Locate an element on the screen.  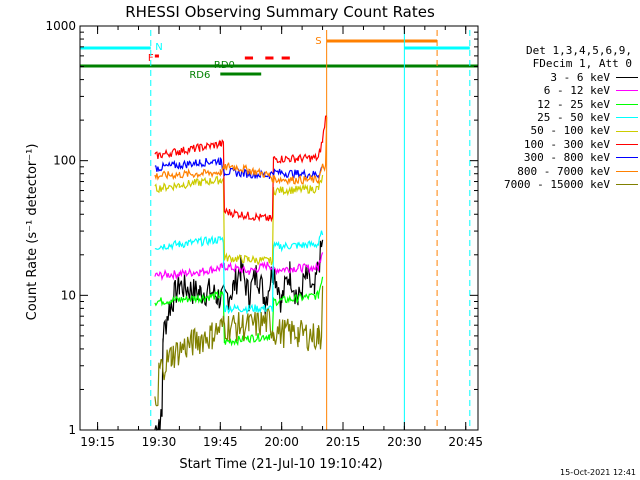
state-bar-label: S is located at coordinates (318, 41).